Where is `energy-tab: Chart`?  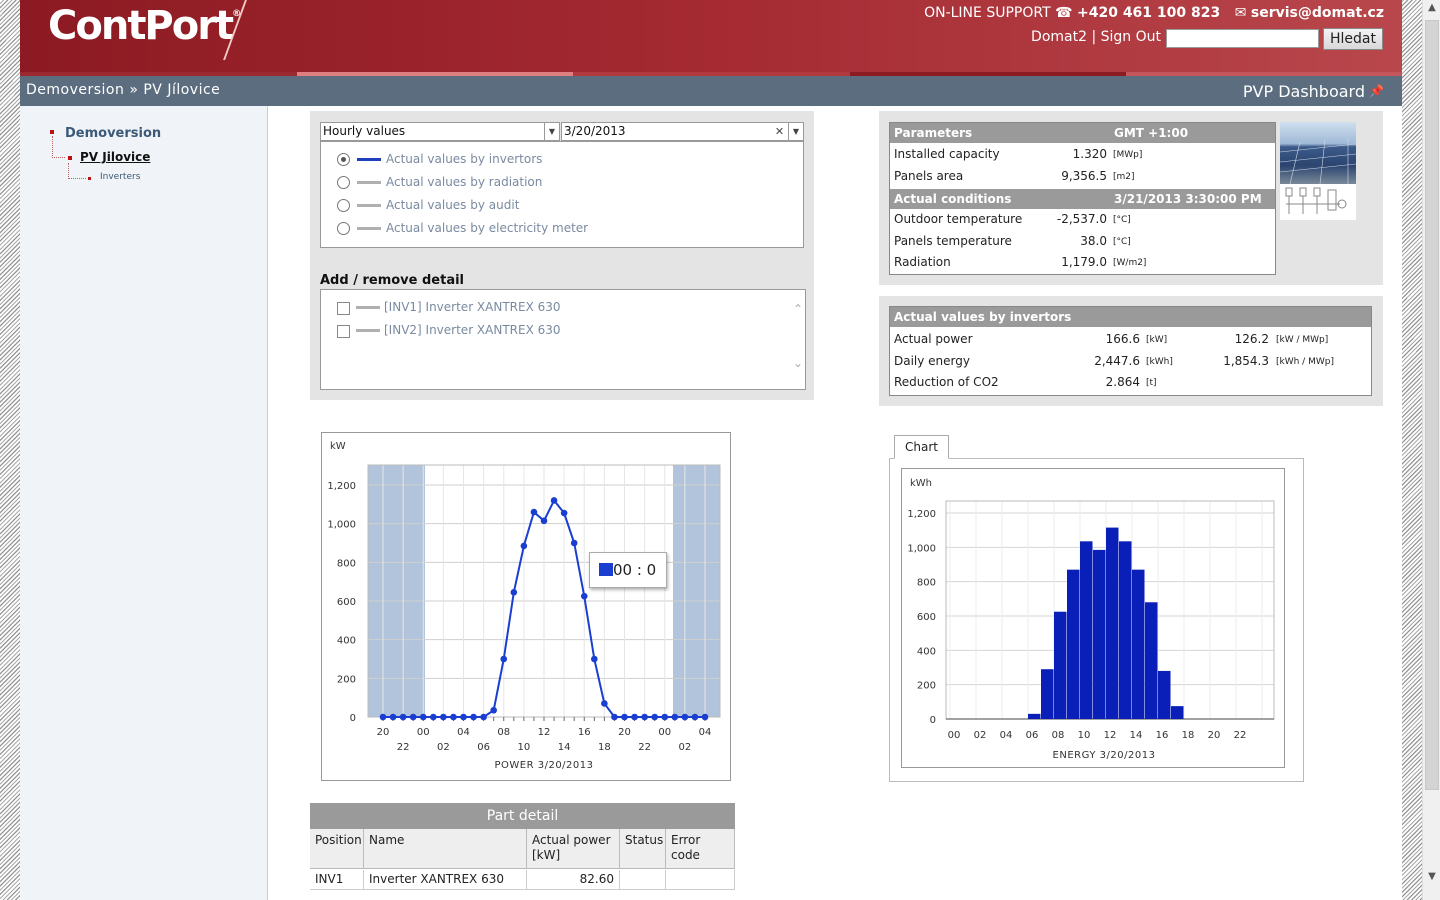 energy-tab: Chart is located at coordinates (921, 447).